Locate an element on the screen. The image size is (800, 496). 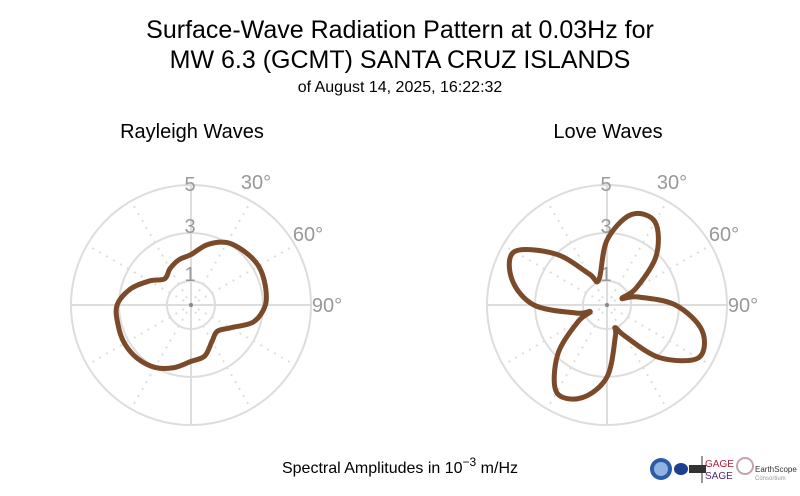
nsf-logo-inner is located at coordinates (661, 469).